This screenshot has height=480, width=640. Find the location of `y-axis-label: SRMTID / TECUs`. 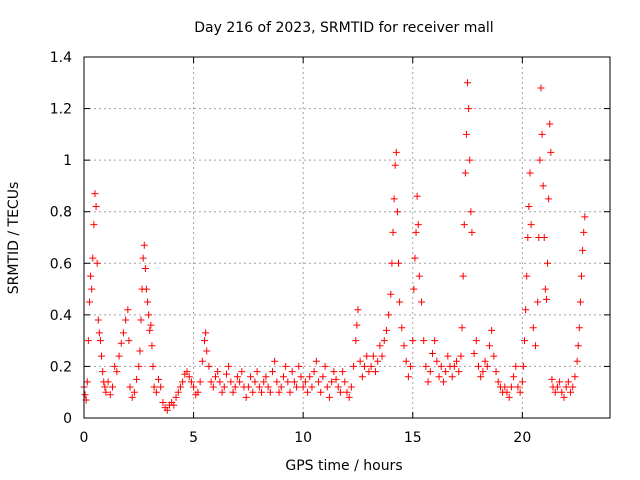

y-axis-label: SRMTID / TECUs is located at coordinates (14, 238).